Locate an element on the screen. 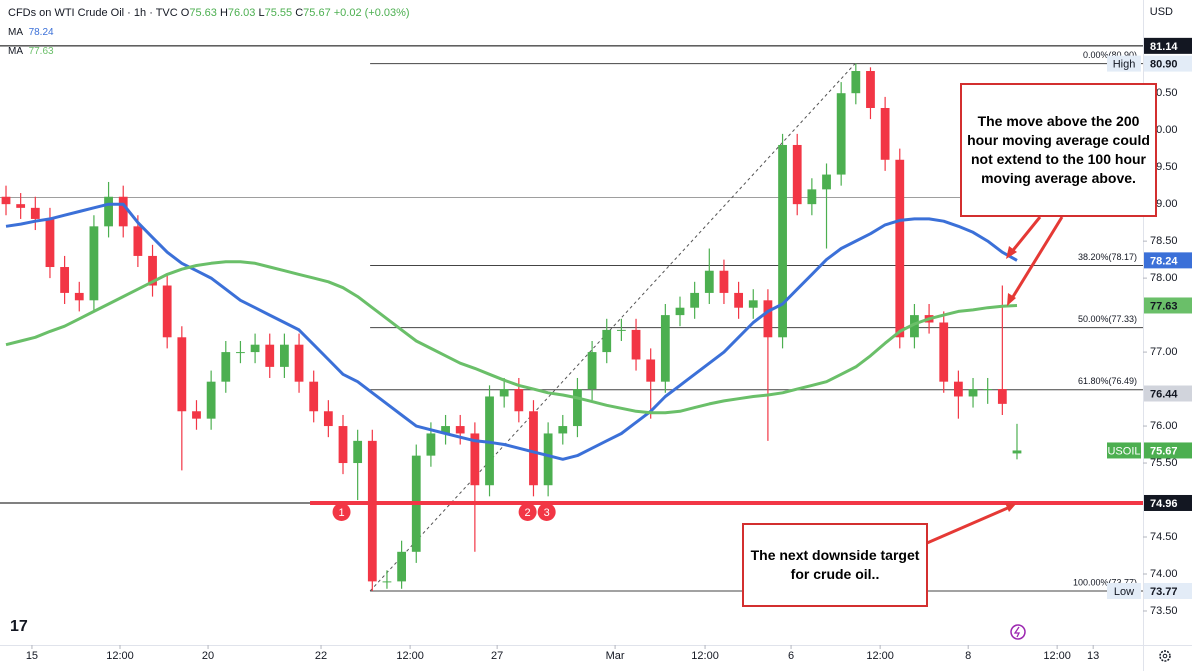 Image resolution: width=1192 pixels, height=671 pixels. logo: 17 is located at coordinates (19, 626).